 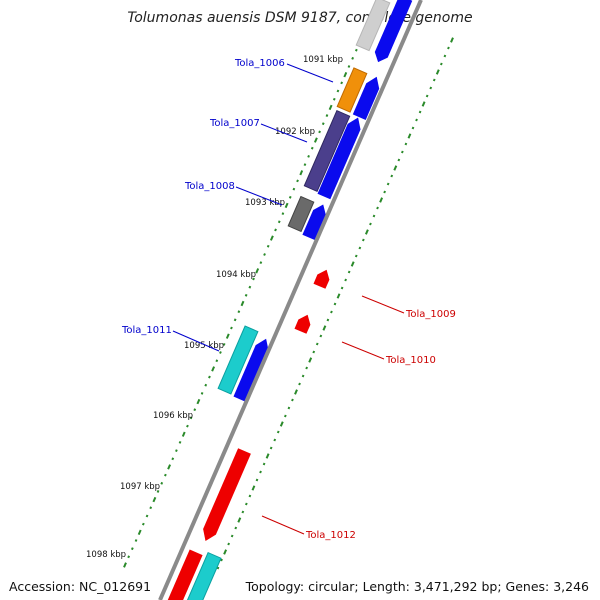 I want to click on kbp-tick-label: 1097 kbp, so click(x=140, y=487).